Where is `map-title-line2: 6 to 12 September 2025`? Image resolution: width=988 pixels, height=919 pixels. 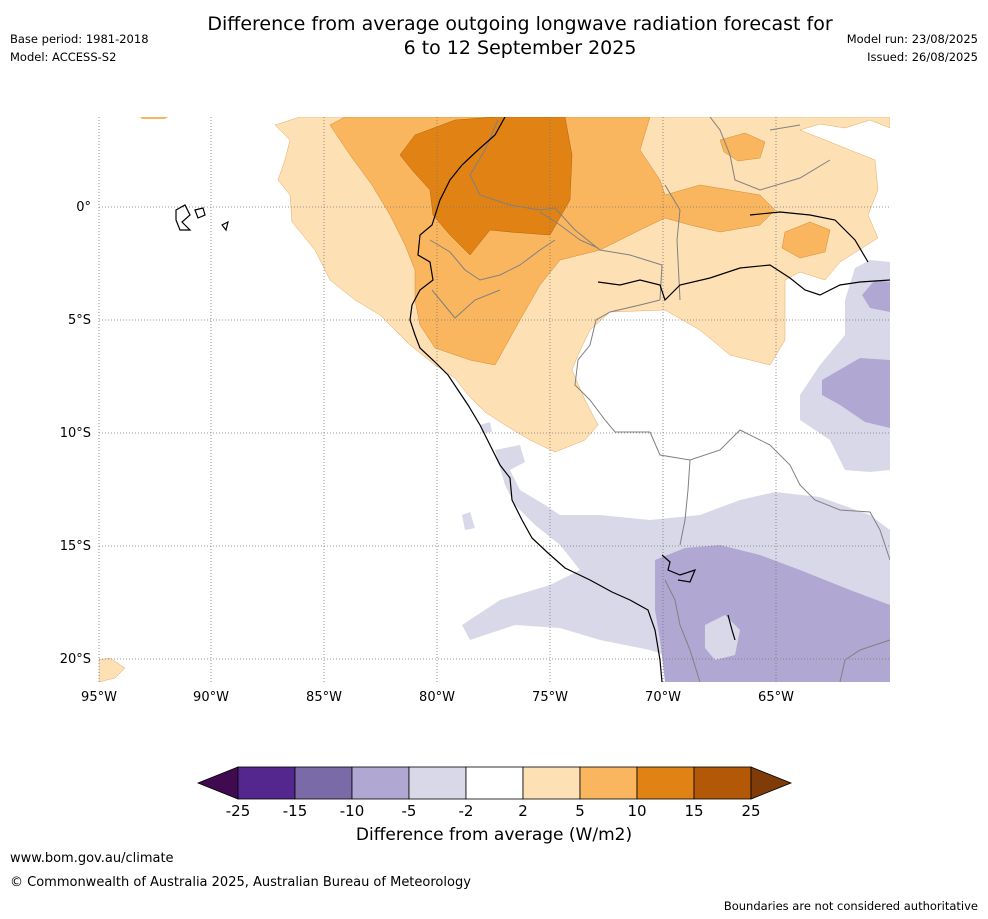 map-title-line2: 6 to 12 September 2025 is located at coordinates (520, 48).